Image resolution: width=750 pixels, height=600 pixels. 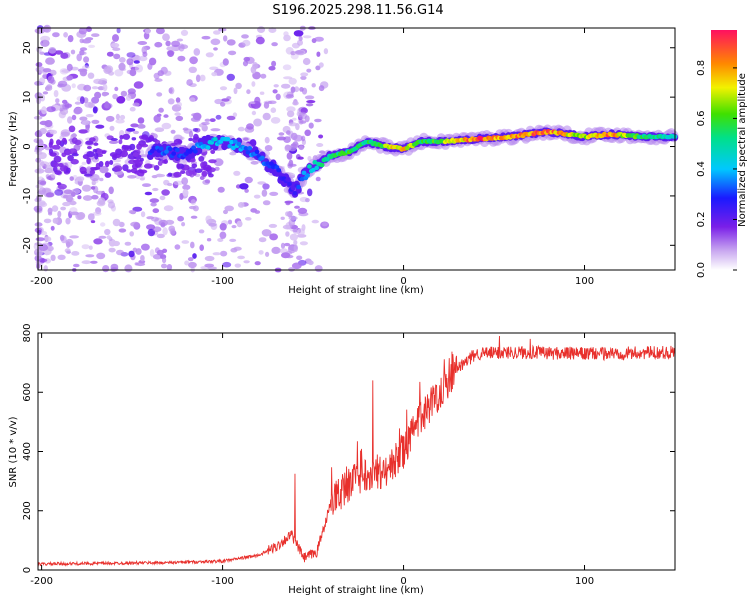 What do you see at coordinates (27, 510) in the screenshot?
I see `snr-y-tick-label: 200` at bounding box center [27, 510].